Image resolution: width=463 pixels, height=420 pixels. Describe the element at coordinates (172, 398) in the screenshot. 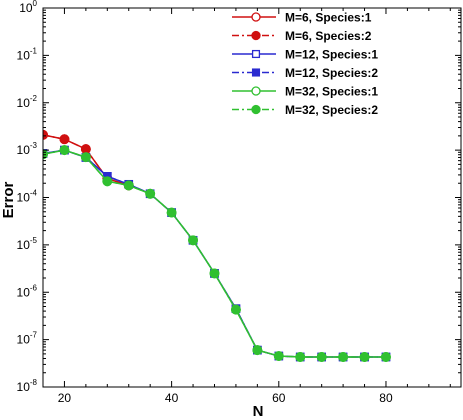

I see `x-tick-label: 40` at that location.